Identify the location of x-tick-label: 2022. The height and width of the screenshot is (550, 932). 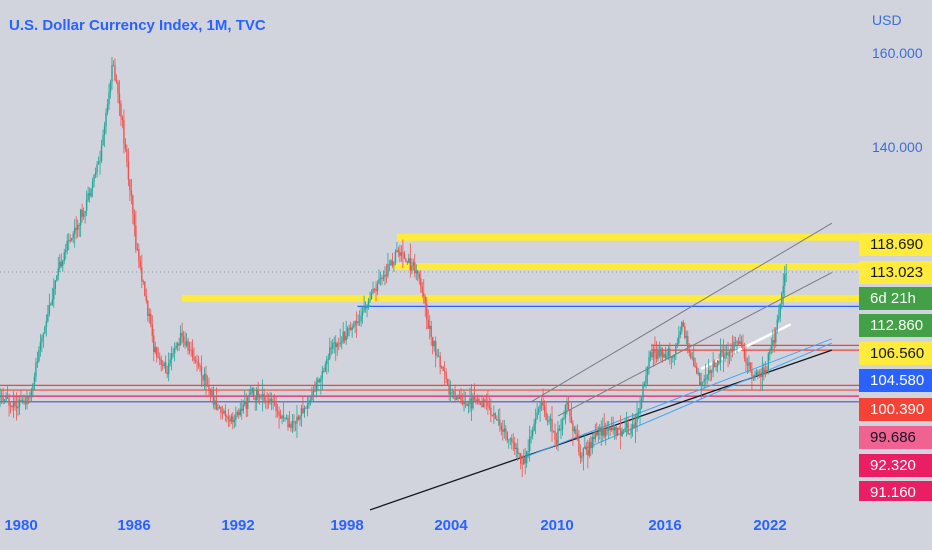
(770, 525).